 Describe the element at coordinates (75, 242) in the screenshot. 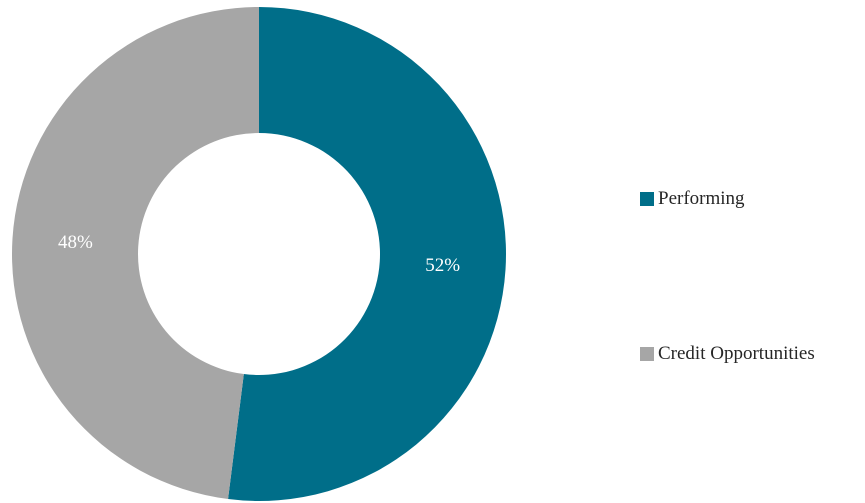

I see `data-label-credit-opportunities: 48%` at that location.